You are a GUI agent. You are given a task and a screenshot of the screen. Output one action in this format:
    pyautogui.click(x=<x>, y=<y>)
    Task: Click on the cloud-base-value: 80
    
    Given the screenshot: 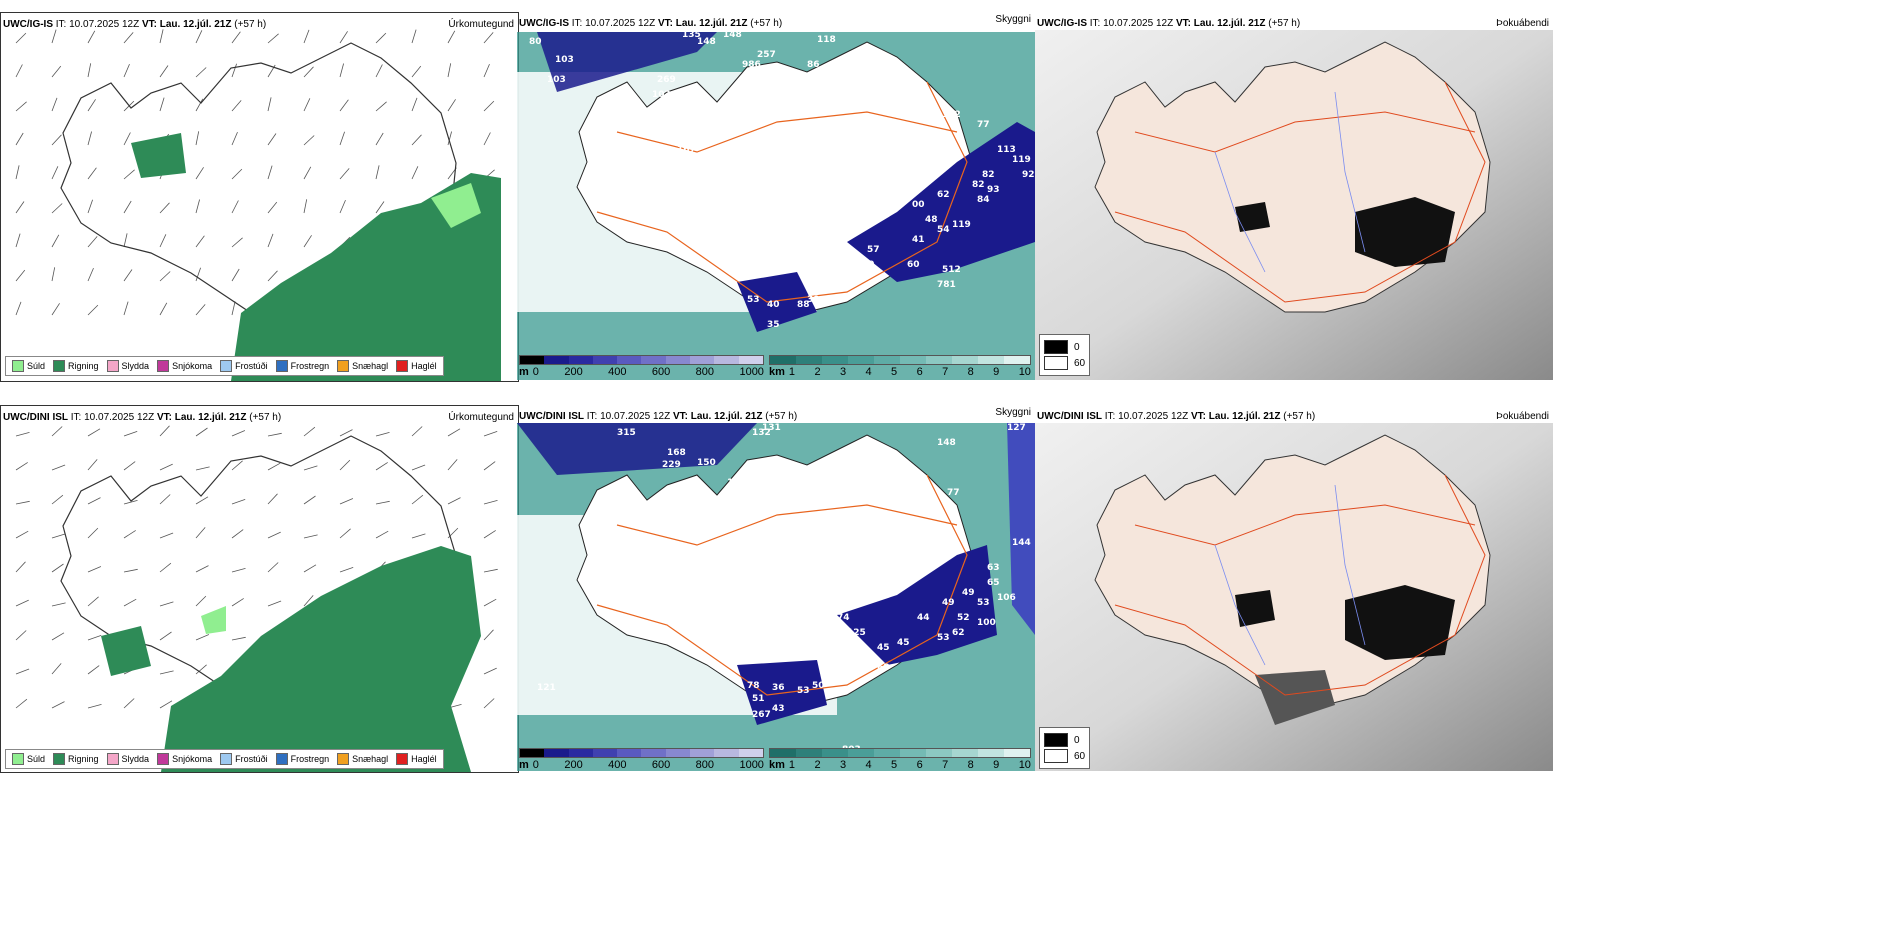 What is the action you would take?
    pyautogui.click(x=535, y=42)
    